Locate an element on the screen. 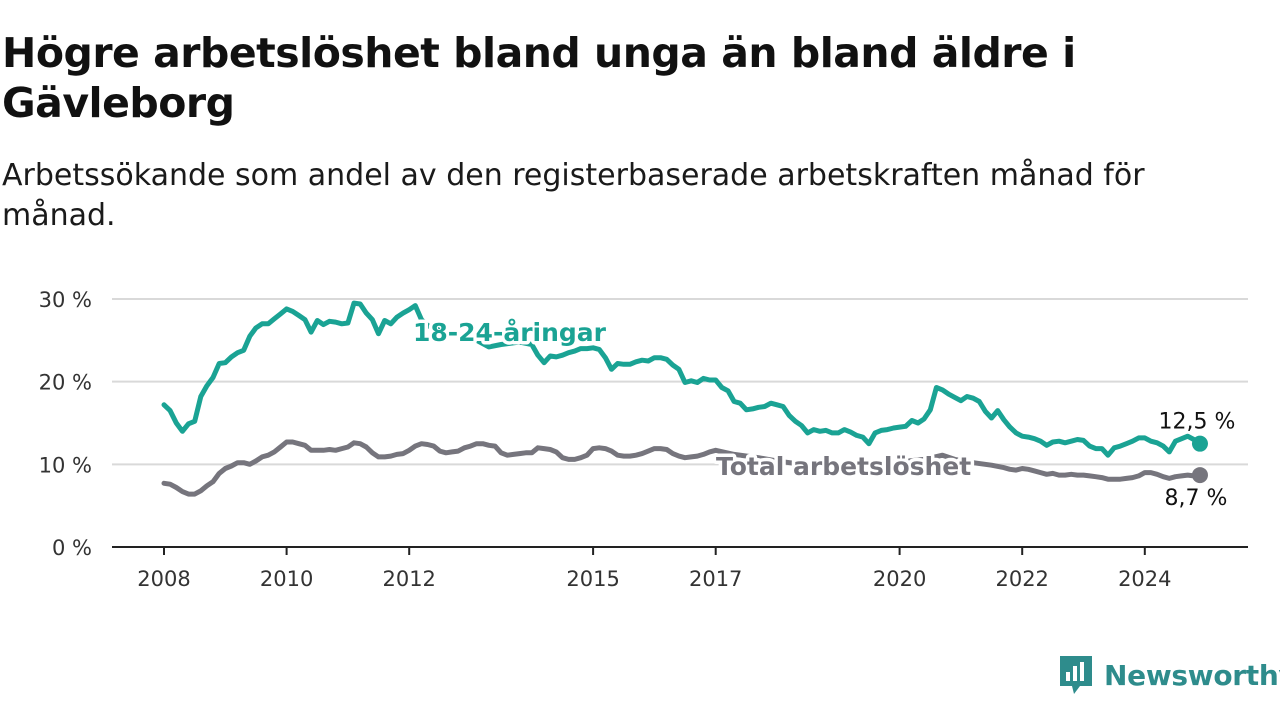 The width and height of the screenshot is (1280, 720). x-axis: 2008 2010 2012 2015 2017 2020 2022 2024 is located at coordinates (680, 568).